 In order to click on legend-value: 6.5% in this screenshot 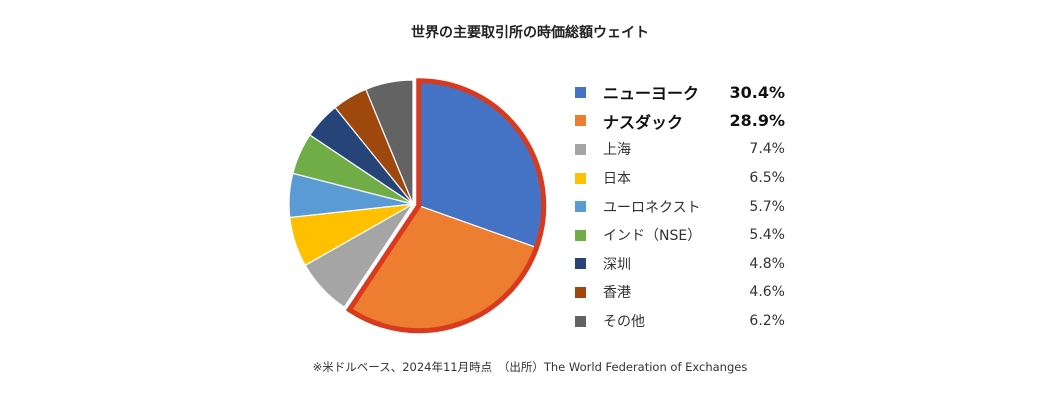, I will do `click(767, 178)`.